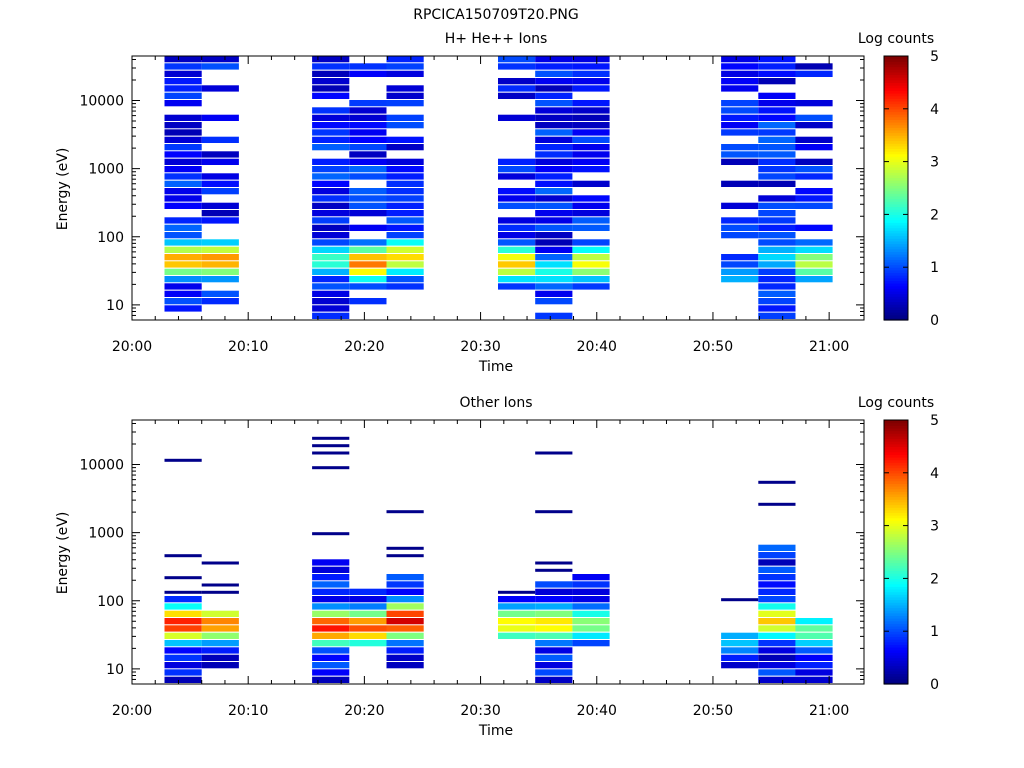  I want to click on colorbar-tick-label: 3, so click(934, 527).